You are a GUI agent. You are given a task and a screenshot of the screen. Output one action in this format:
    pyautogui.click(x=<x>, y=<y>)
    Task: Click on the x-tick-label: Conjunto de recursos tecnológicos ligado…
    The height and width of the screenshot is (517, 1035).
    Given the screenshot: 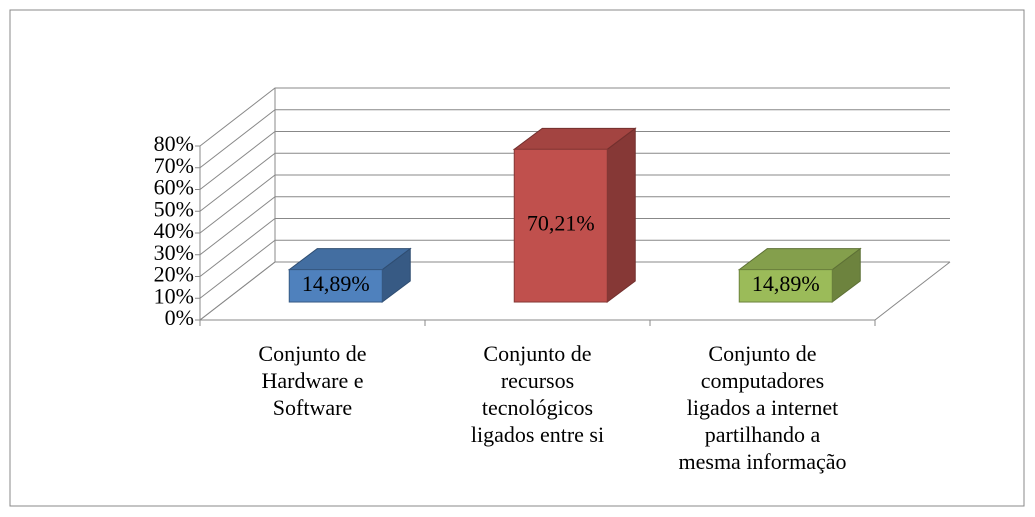 What is the action you would take?
    pyautogui.click(x=537, y=394)
    